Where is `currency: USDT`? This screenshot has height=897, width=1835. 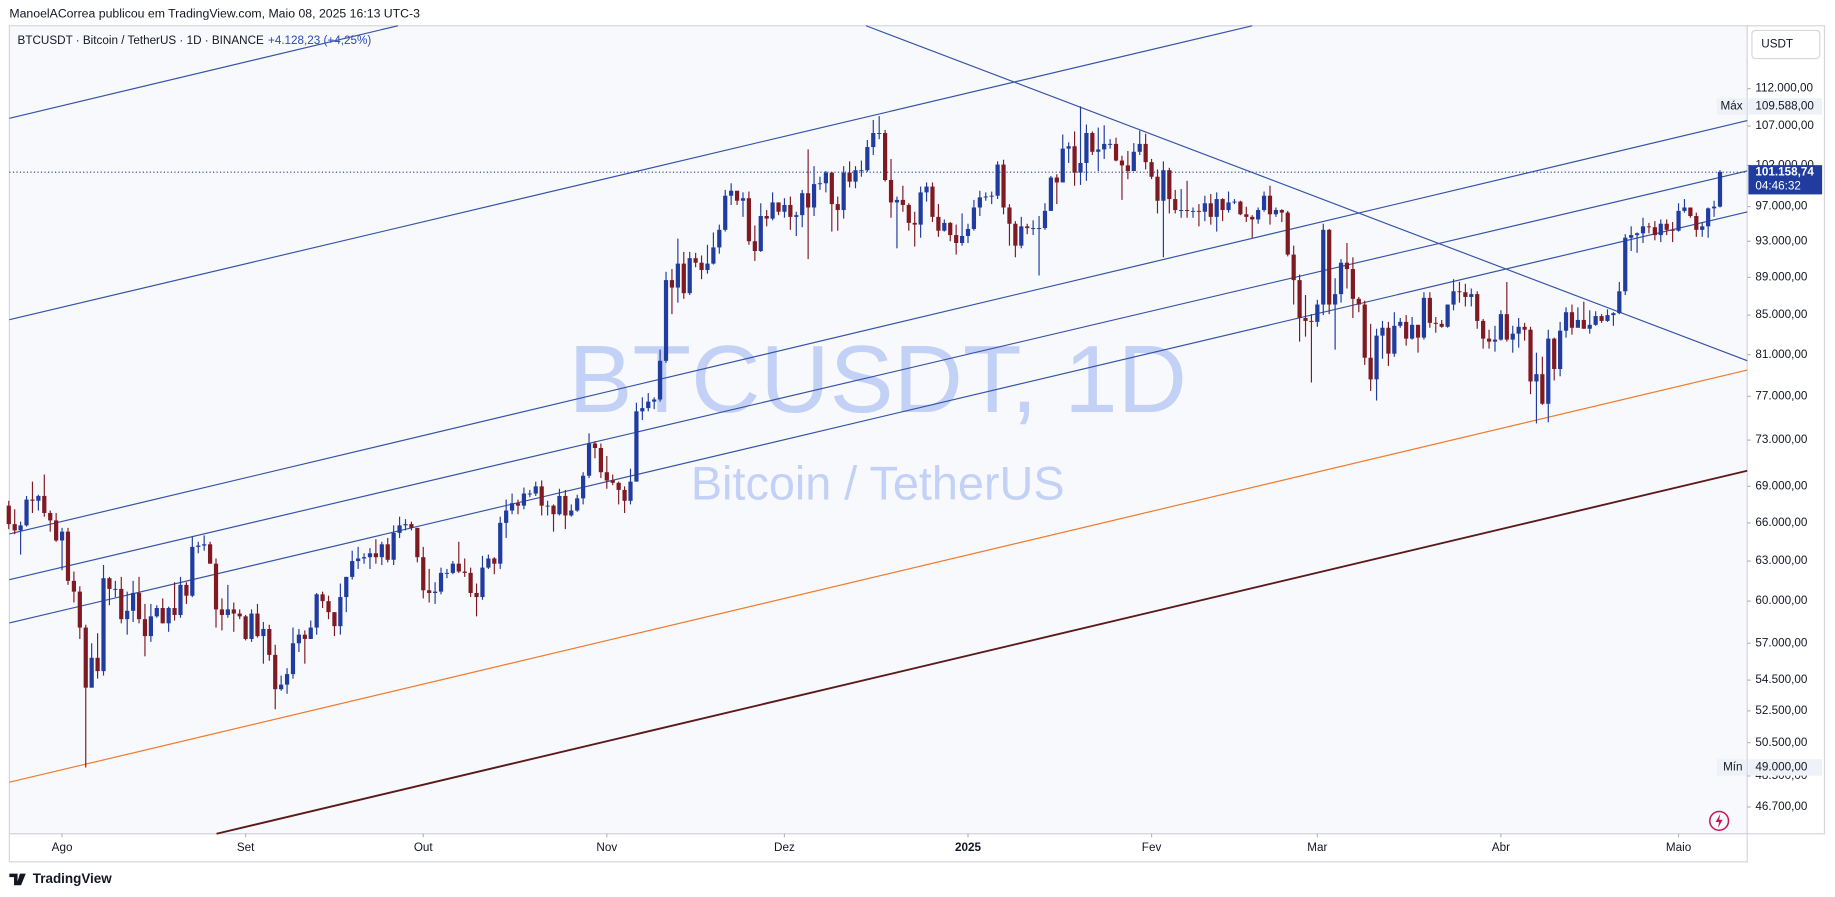 currency: USDT is located at coordinates (1777, 44).